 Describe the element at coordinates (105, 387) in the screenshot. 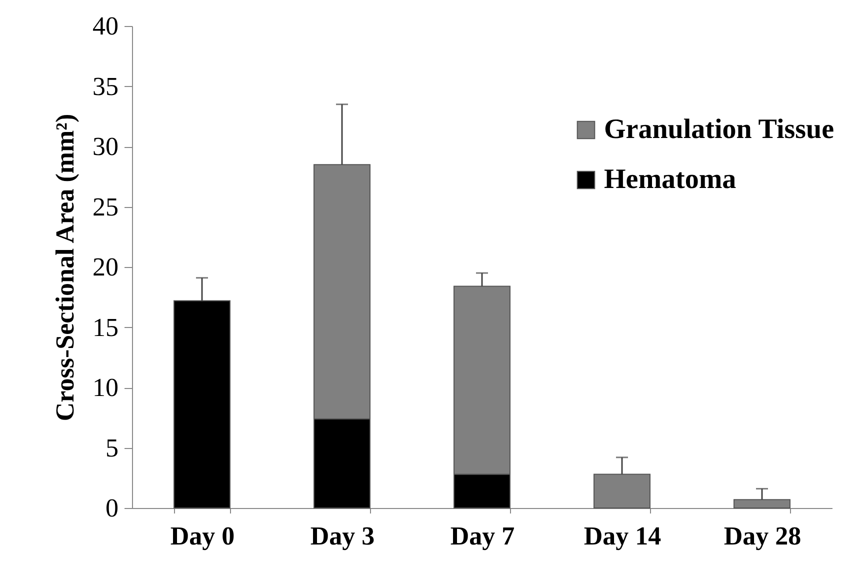

I see `y-tick-label: 10` at that location.